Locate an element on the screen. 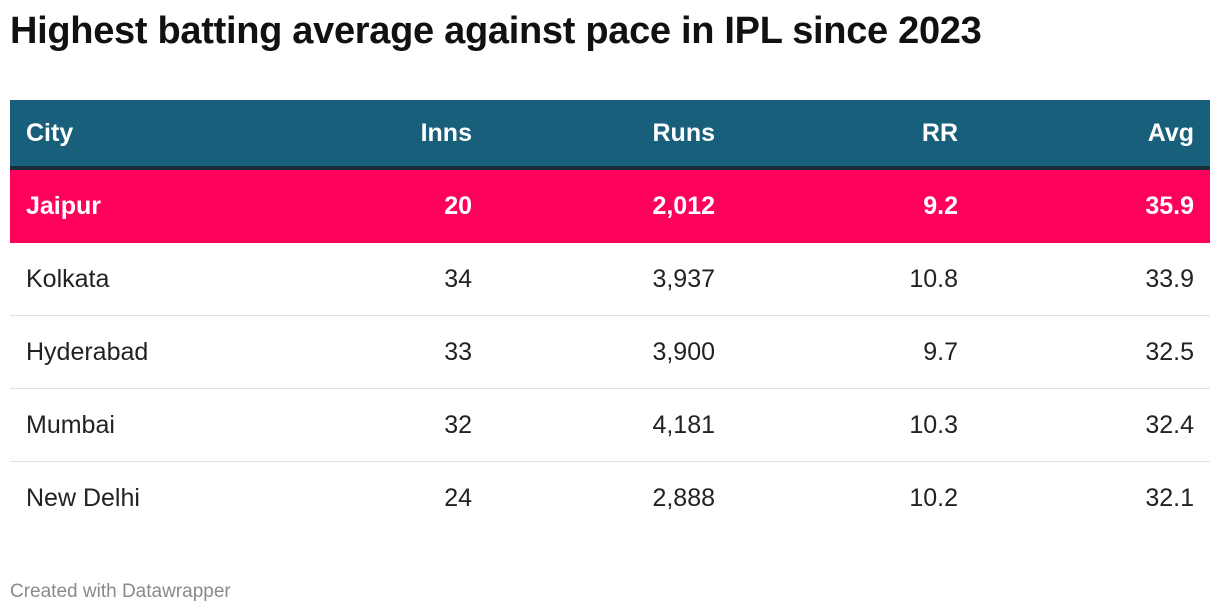 The height and width of the screenshot is (616, 1220). cell-avg: 32.5 is located at coordinates (1169, 351).